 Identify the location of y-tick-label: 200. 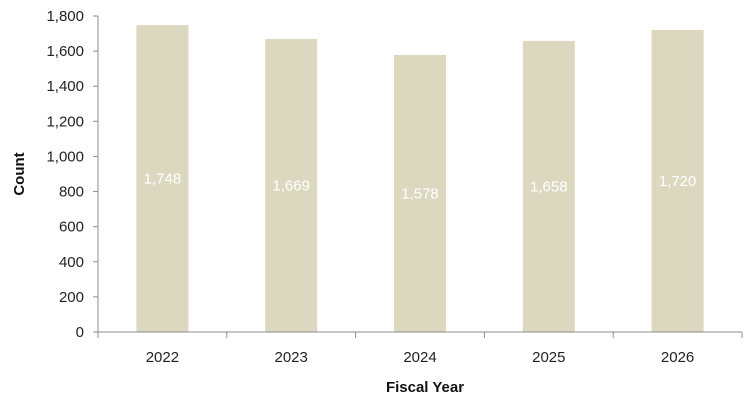
(71, 297).